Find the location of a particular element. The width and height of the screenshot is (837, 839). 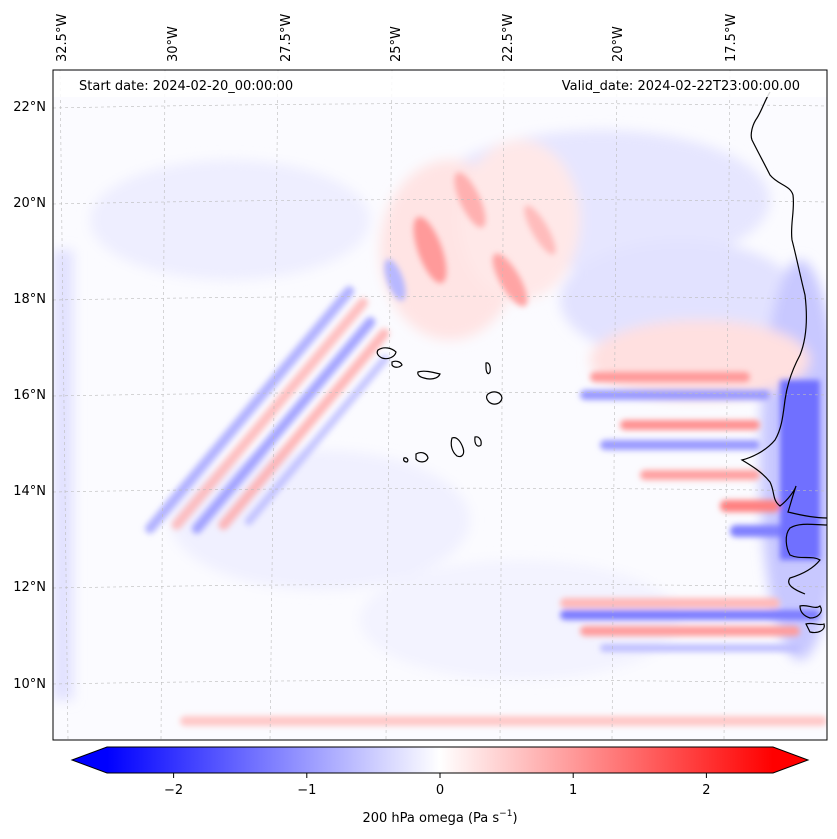

lon-label-20w: 20°W is located at coordinates (618, 44).